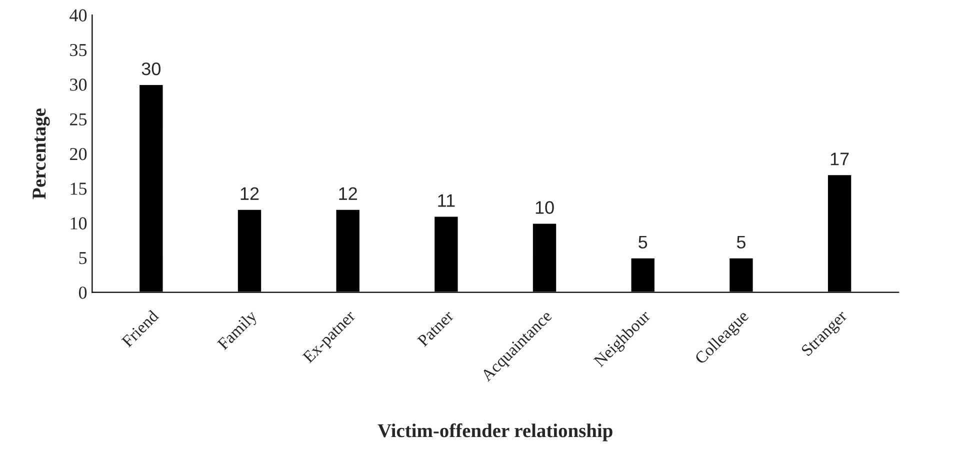 This screenshot has width=960, height=470. What do you see at coordinates (78, 50) in the screenshot?
I see `y-tick-label: 35` at bounding box center [78, 50].